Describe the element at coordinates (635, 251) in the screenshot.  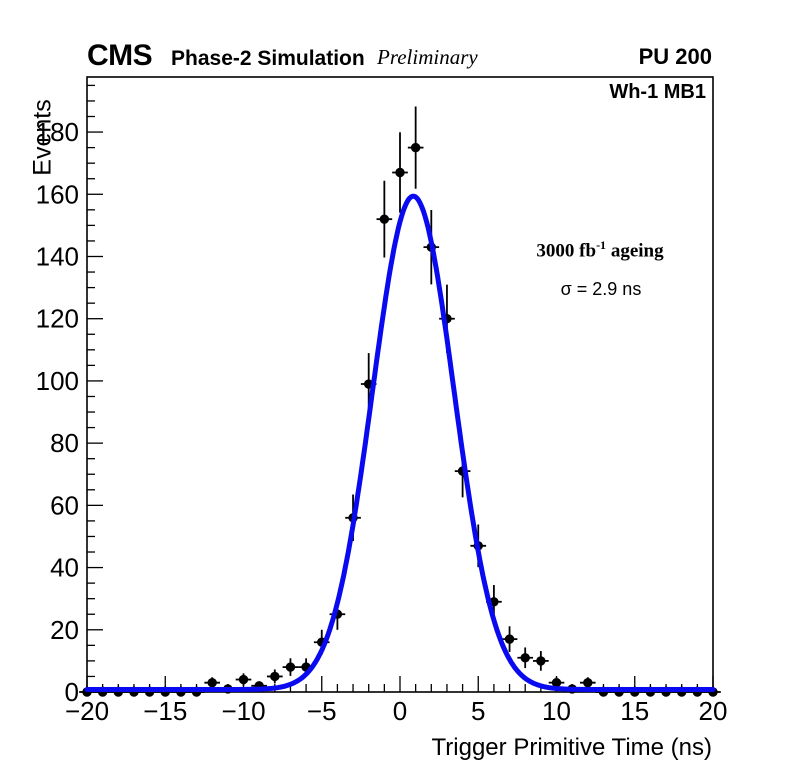
I see `ageing-annotation-suffix: ageing` at that location.